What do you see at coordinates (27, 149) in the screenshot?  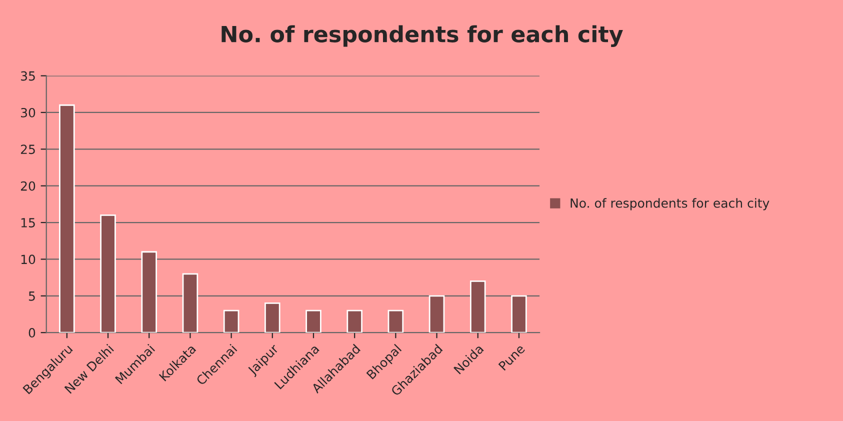 I see `y-tick-label: 25` at bounding box center [27, 149].